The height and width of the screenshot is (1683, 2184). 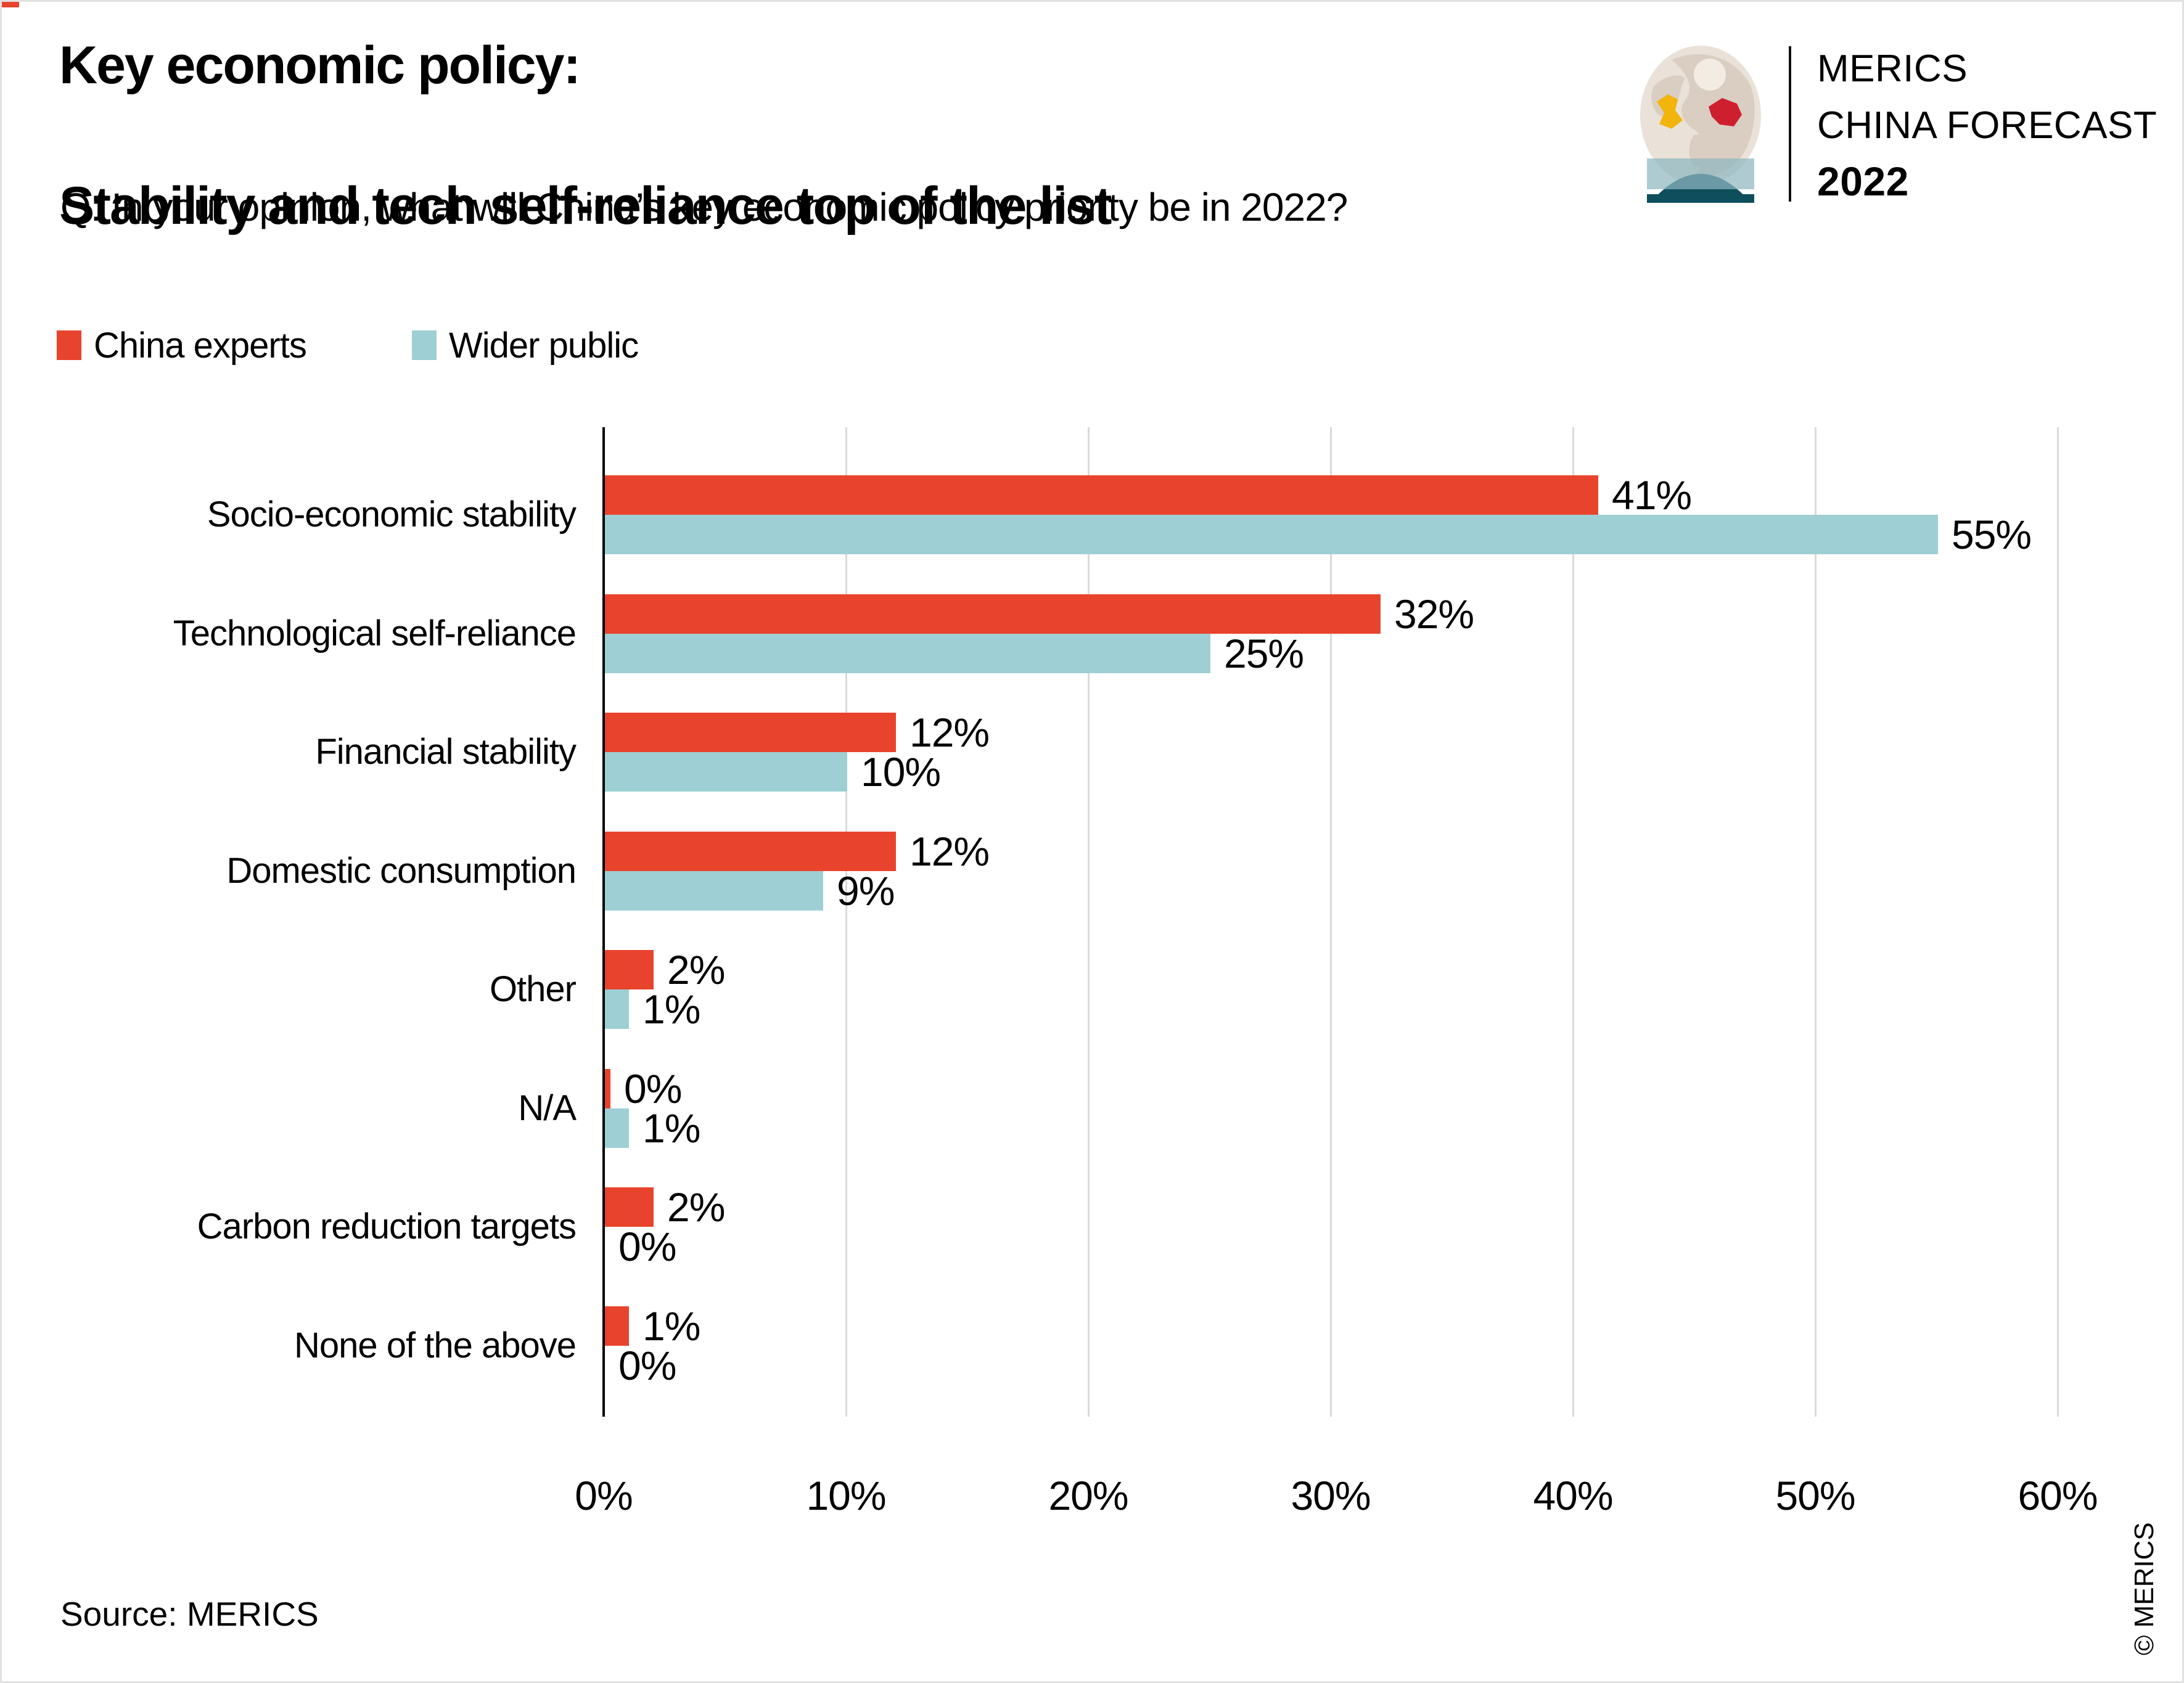 I want to click on value-label-china-experts: 1%, so click(x=671, y=1326).